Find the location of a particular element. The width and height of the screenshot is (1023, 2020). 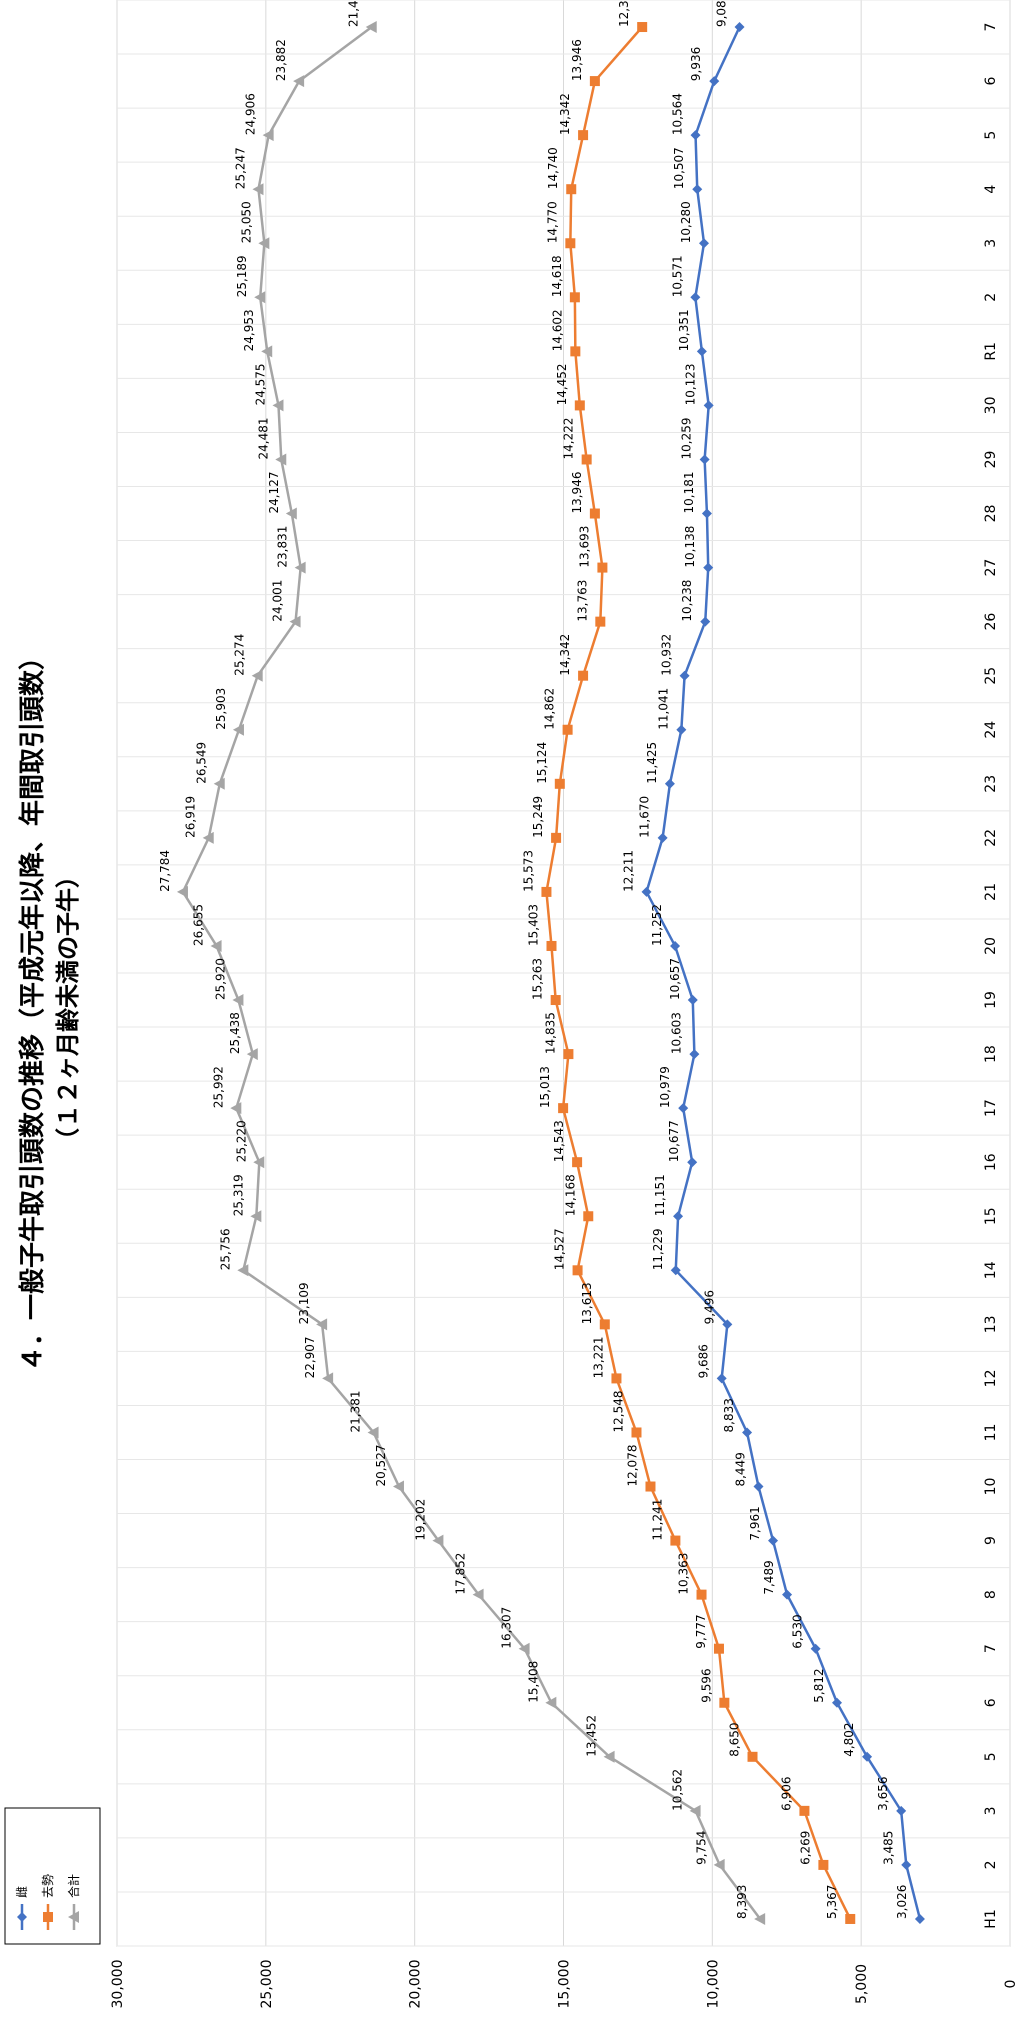

category-tick-label: 16 is located at coordinates (991, 1162).